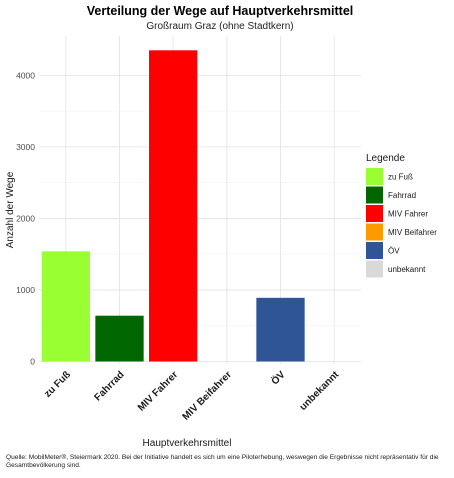 The image size is (454, 478). Describe the element at coordinates (400, 177) in the screenshot. I see `legend-label: zu Fuß` at that location.